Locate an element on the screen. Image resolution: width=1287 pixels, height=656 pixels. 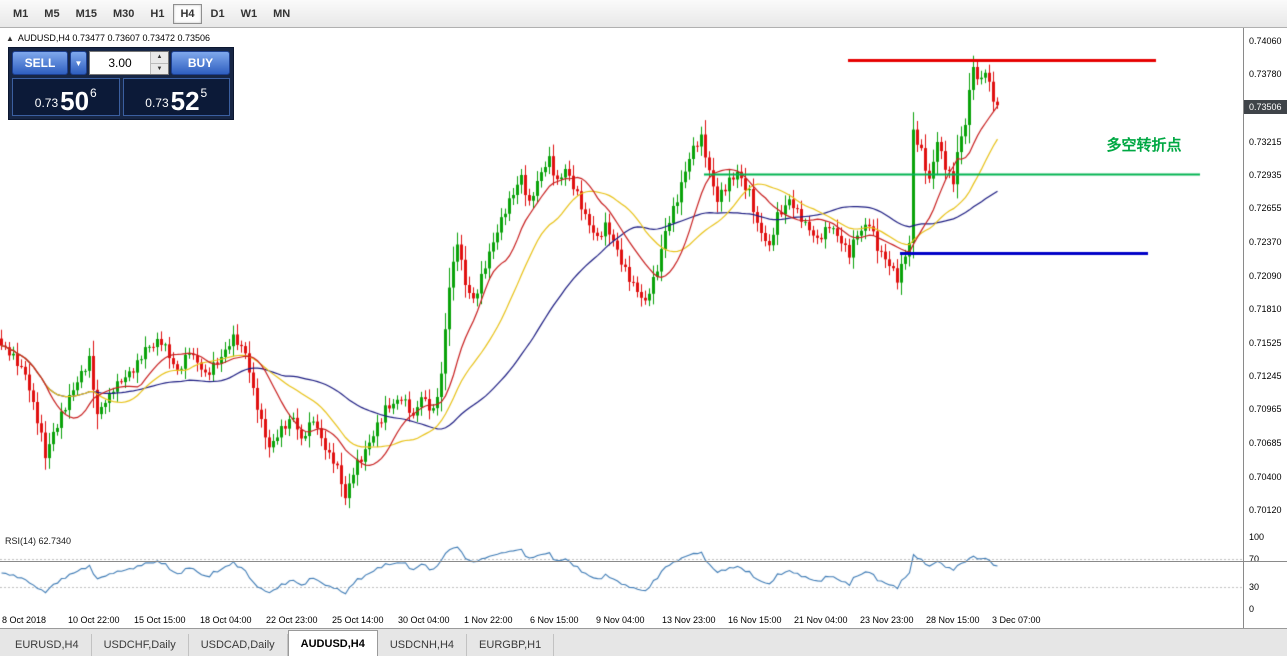
trade-panel-prices: 0.73 50 6 0.73 52 5 is located at coordinates (121, 97).